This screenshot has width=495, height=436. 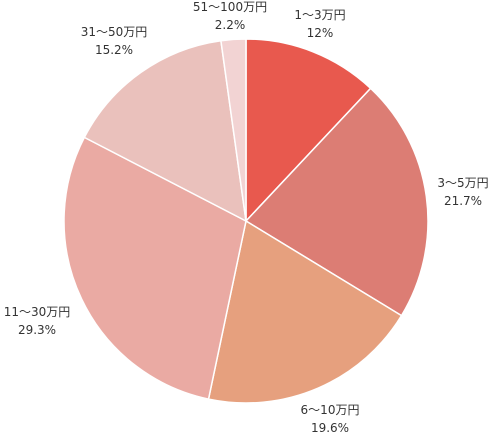 I want to click on slice-percent-label: 15.2%, so click(x=114, y=50).